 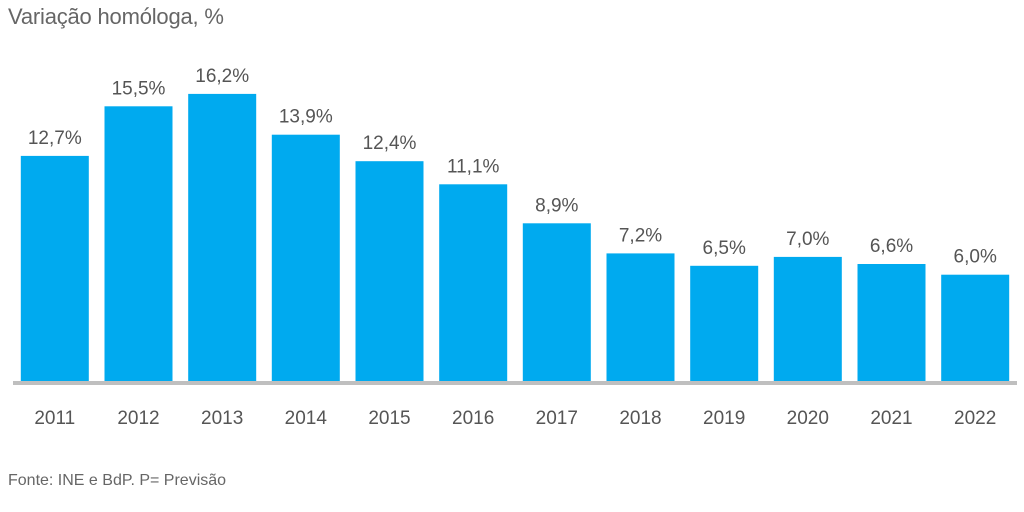 What do you see at coordinates (807, 318) in the screenshot?
I see `bar-2020` at bounding box center [807, 318].